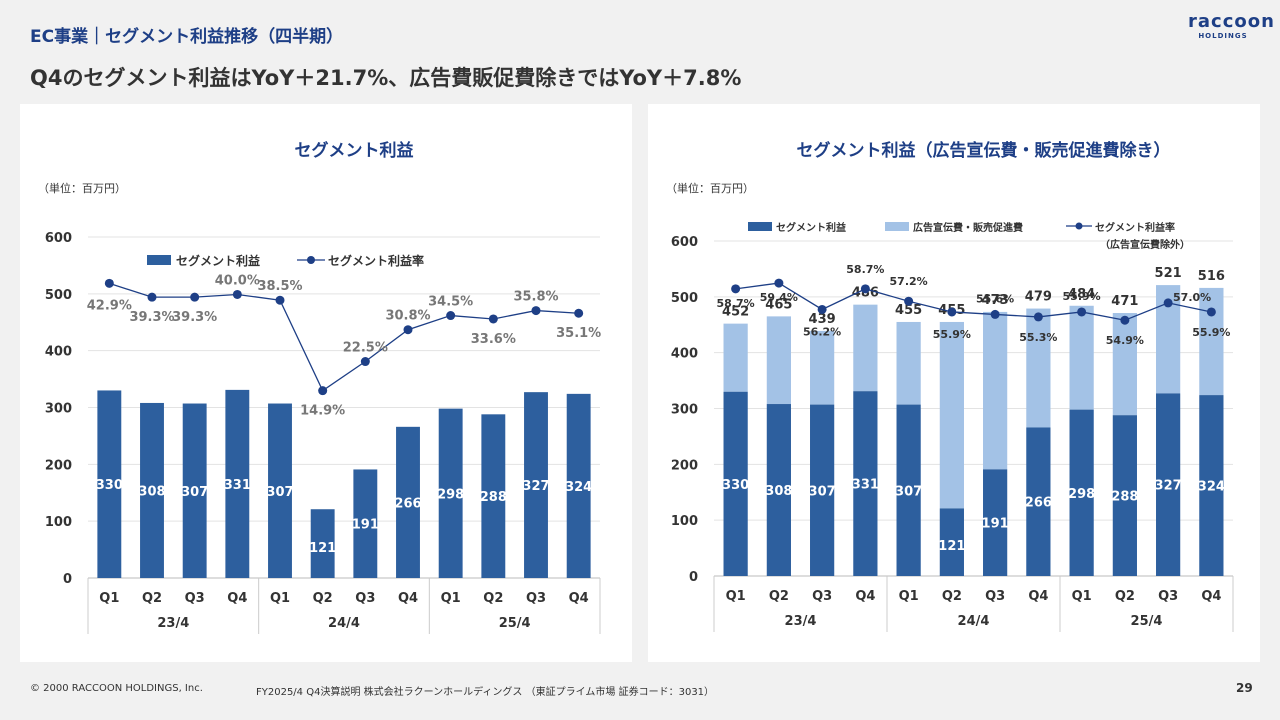 The height and width of the screenshot is (720, 1280). I want to click on y-tick-label: 500, so click(684, 298).